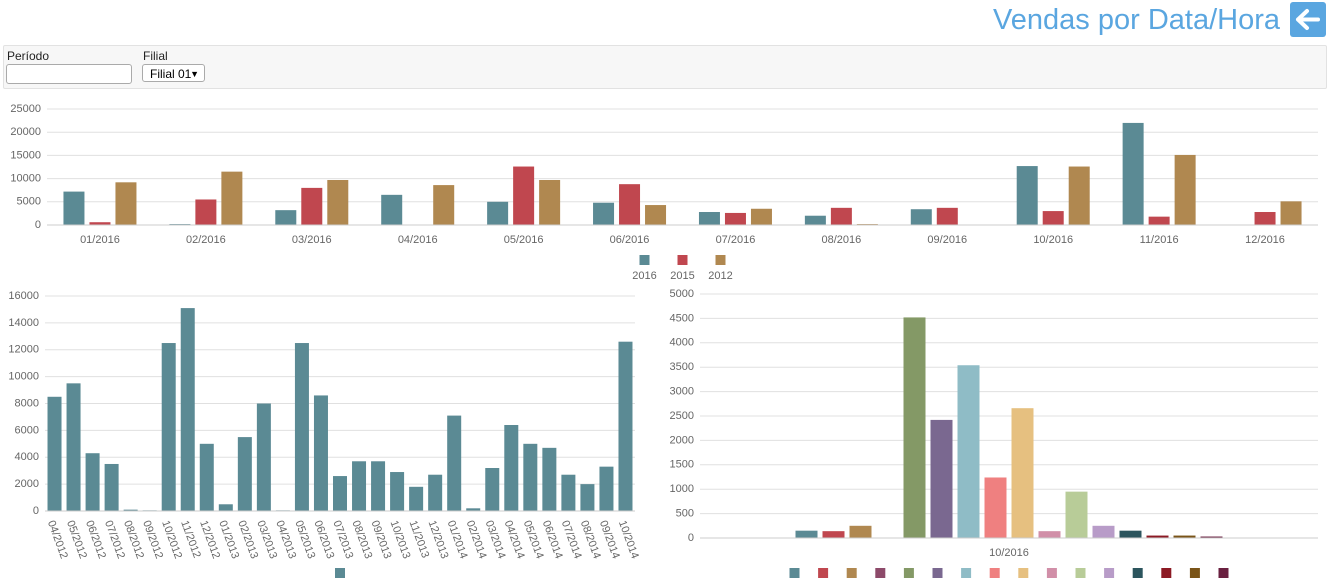  Describe the element at coordinates (630, 240) in the screenshot. I see `x-tick-label: 06/2016` at that location.